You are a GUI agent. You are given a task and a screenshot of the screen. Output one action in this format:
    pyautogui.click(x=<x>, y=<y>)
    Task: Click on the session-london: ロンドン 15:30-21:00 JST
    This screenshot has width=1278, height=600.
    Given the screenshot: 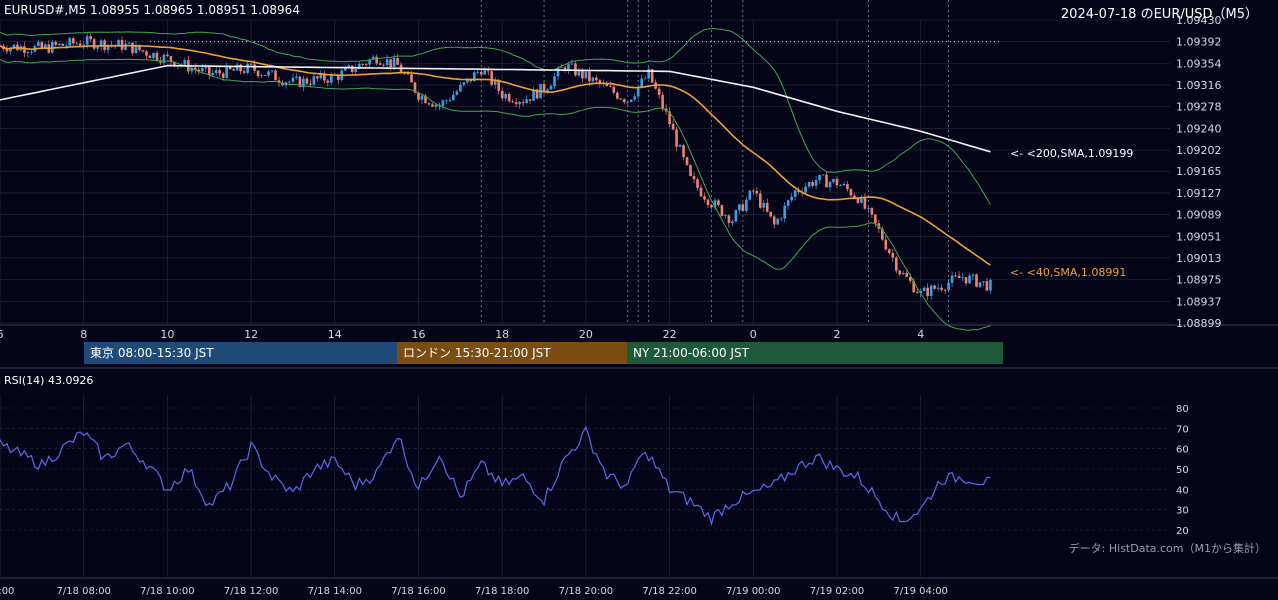 What is the action you would take?
    pyautogui.click(x=512, y=353)
    